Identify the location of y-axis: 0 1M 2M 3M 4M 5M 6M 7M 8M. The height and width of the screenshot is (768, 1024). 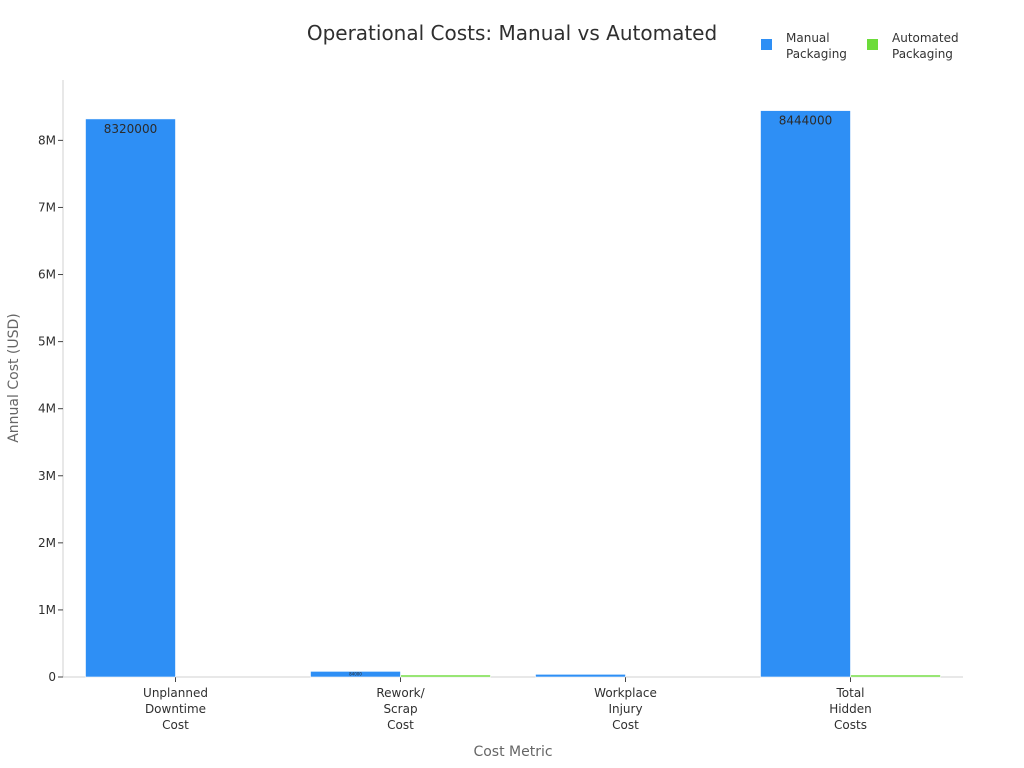
(51, 382).